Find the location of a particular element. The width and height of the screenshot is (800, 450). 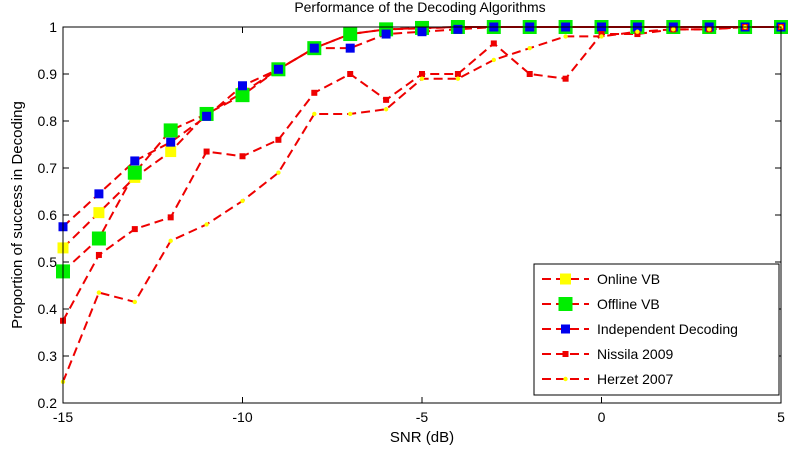

chart-title: Performance of the Decoding Algorithms is located at coordinates (419, 7).